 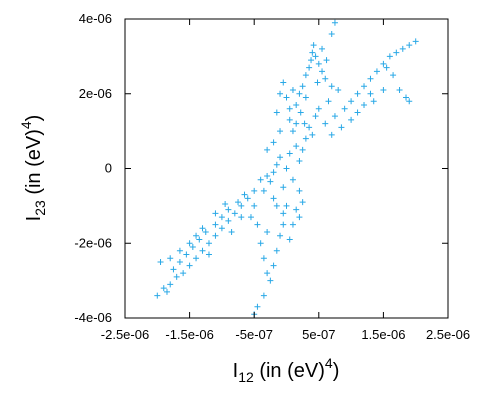 I want to click on y-tick-label: -2e-06, so click(x=93, y=242).